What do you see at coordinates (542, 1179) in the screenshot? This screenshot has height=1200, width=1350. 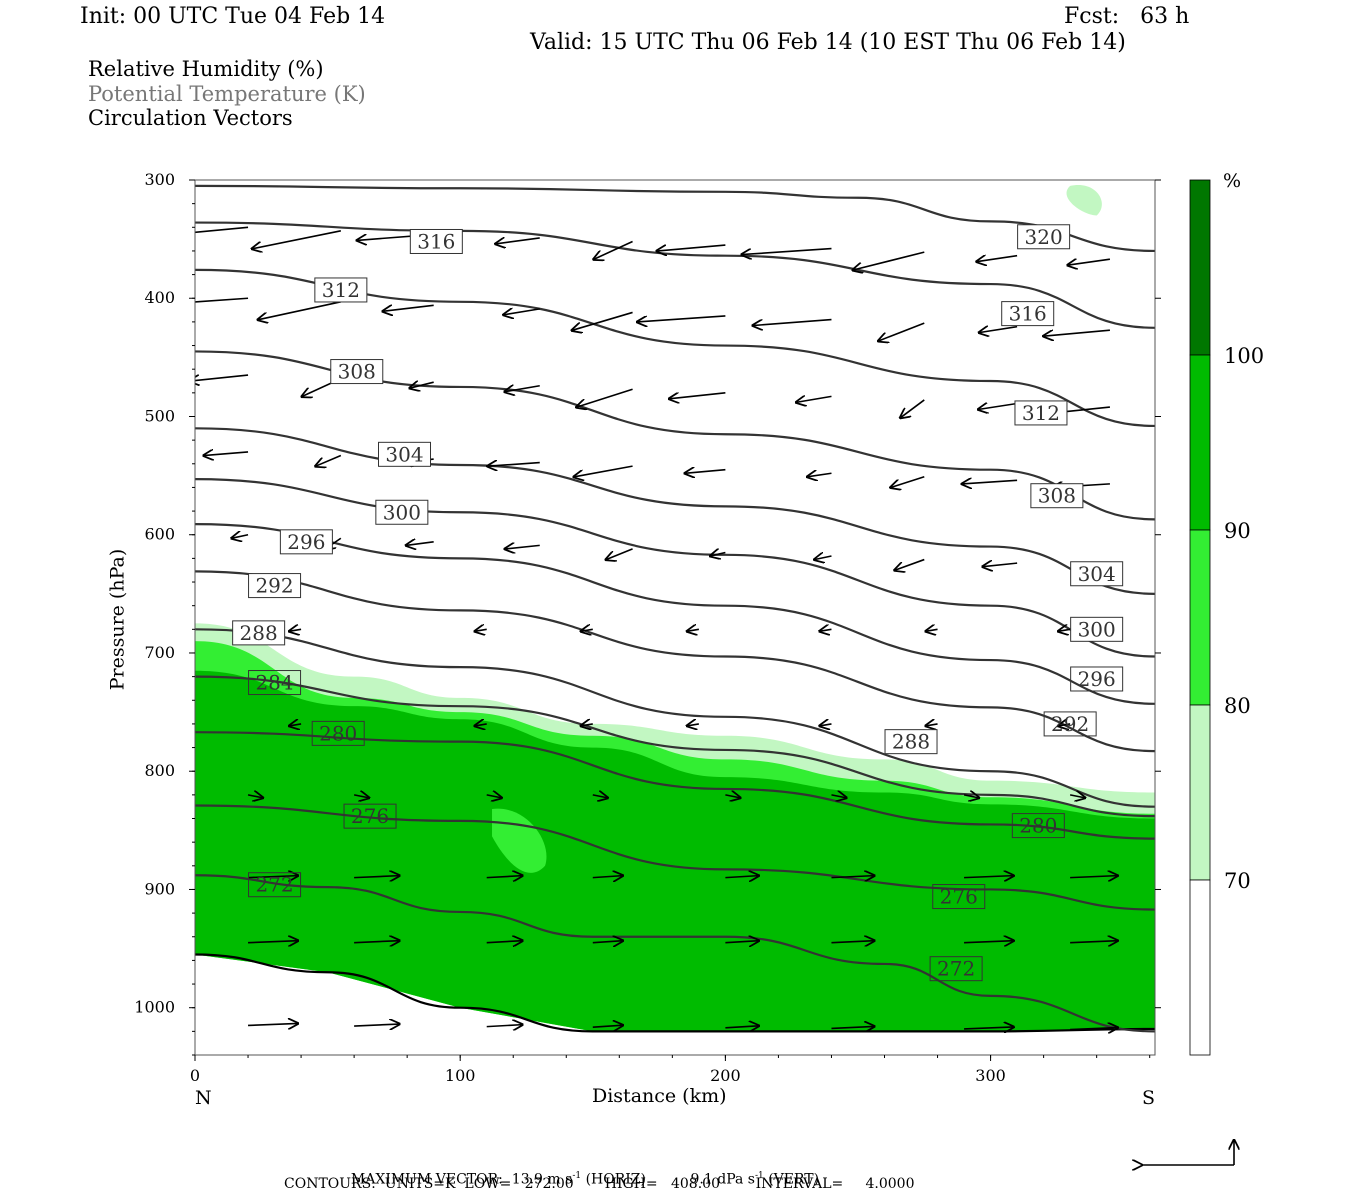 I see `max-horiz-value: 13.9 m s` at bounding box center [542, 1179].